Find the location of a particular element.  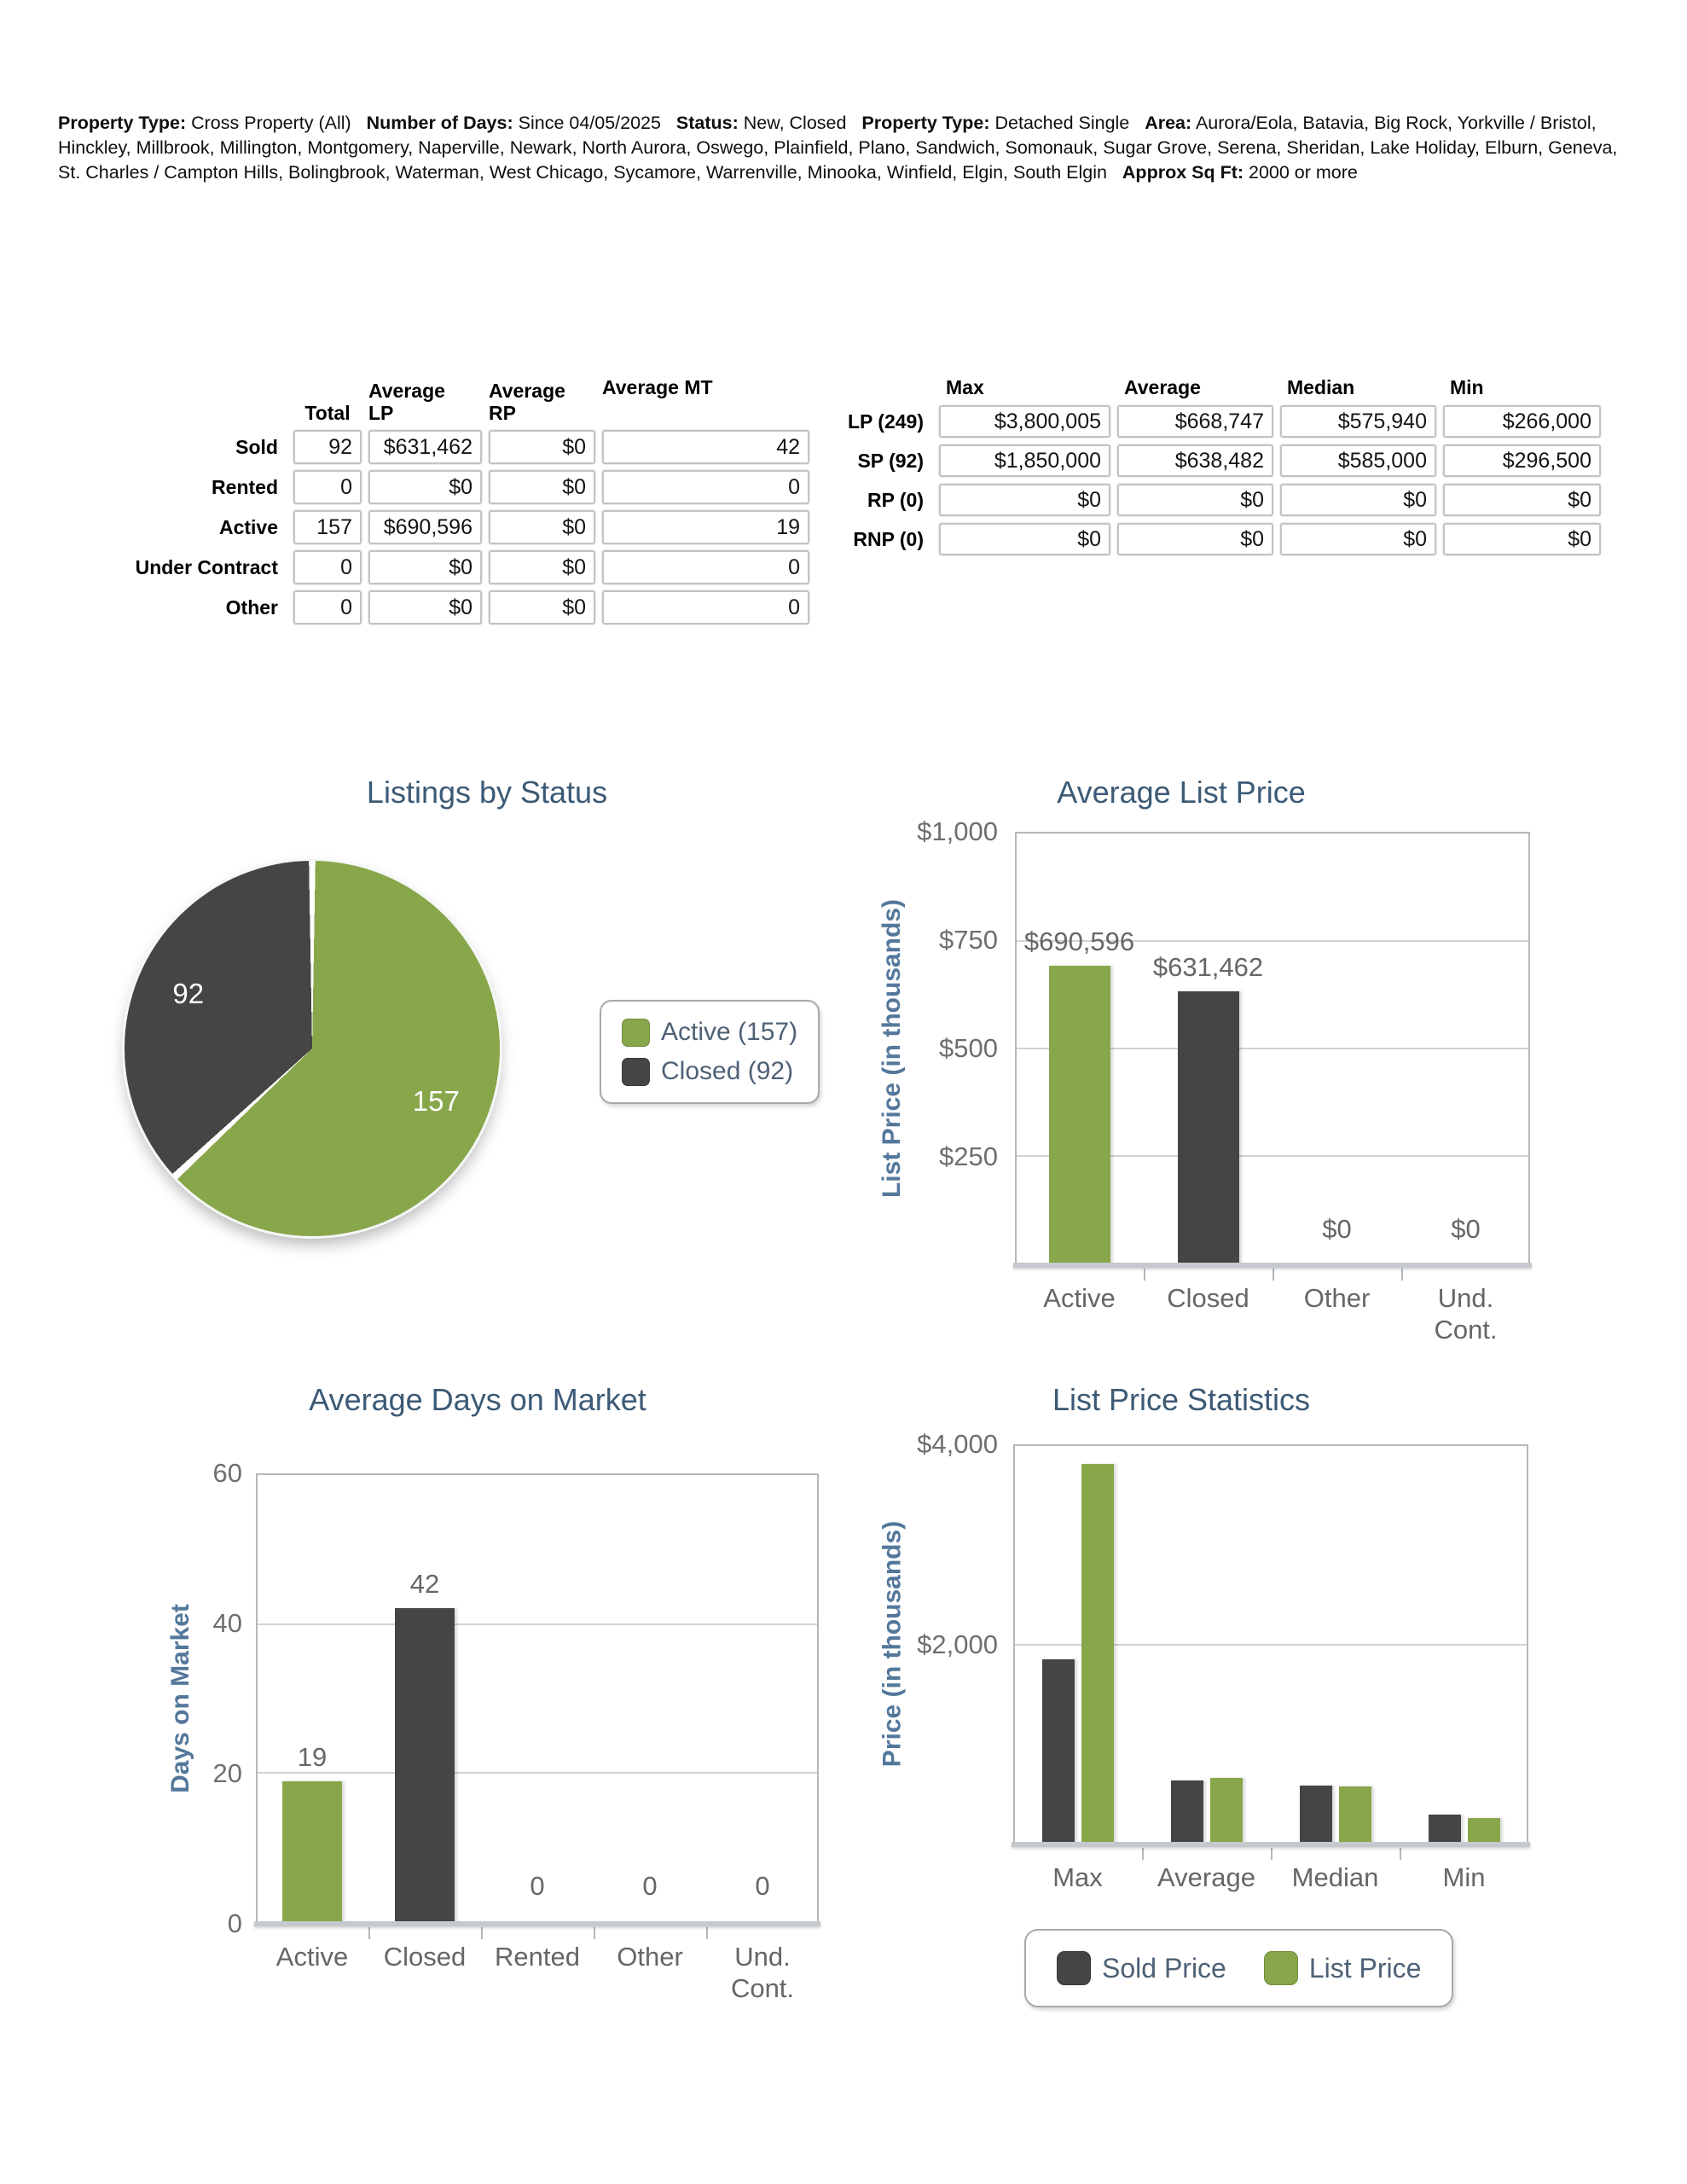

bar-value-label: $0 is located at coordinates (1466, 1229).